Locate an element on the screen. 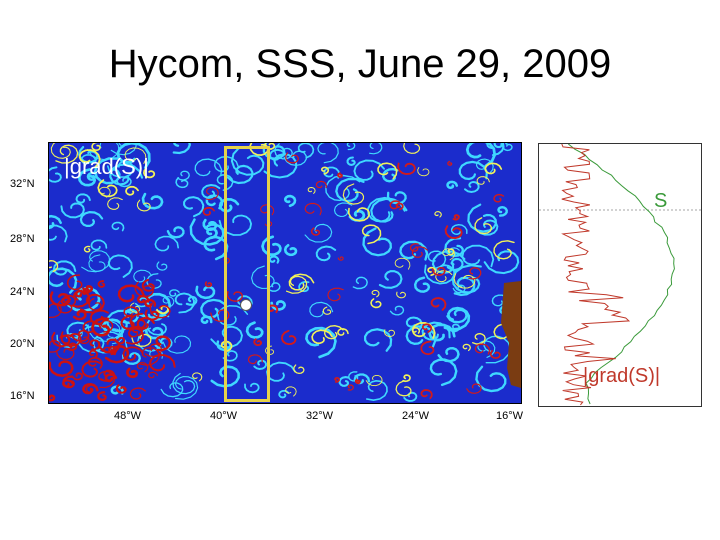  lon-label-32w: 32°W is located at coordinates (320, 416).